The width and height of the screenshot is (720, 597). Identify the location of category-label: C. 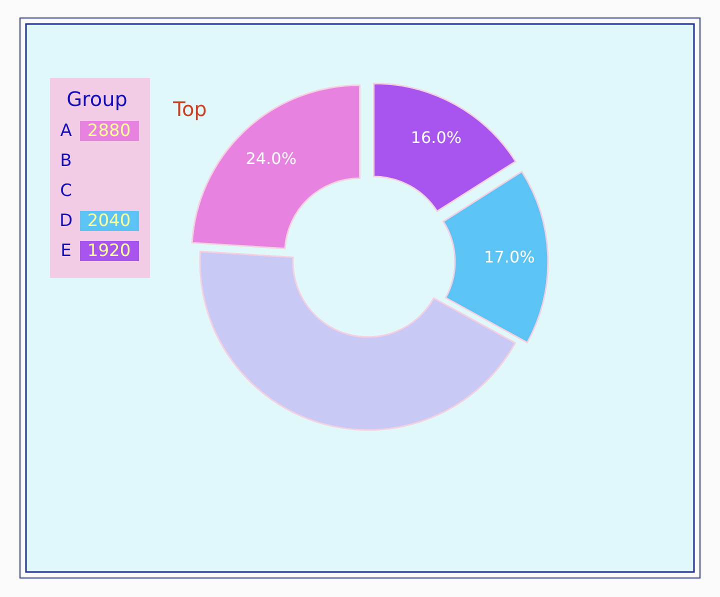
(66, 191).